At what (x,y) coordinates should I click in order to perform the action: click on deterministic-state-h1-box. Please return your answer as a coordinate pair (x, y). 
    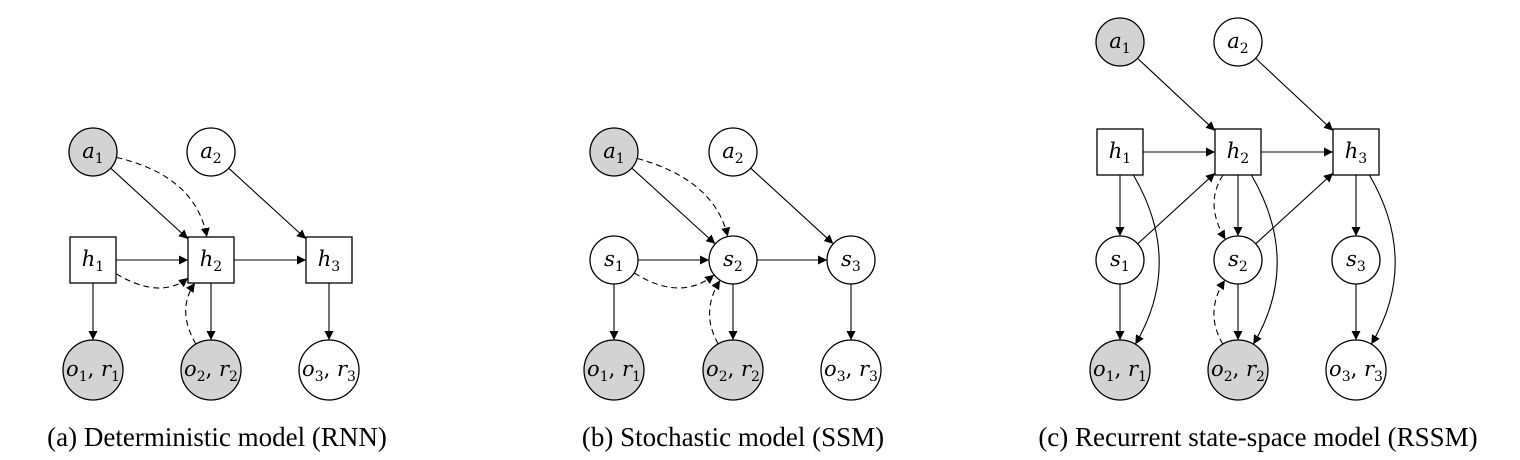
    Looking at the image, I should click on (93, 260).